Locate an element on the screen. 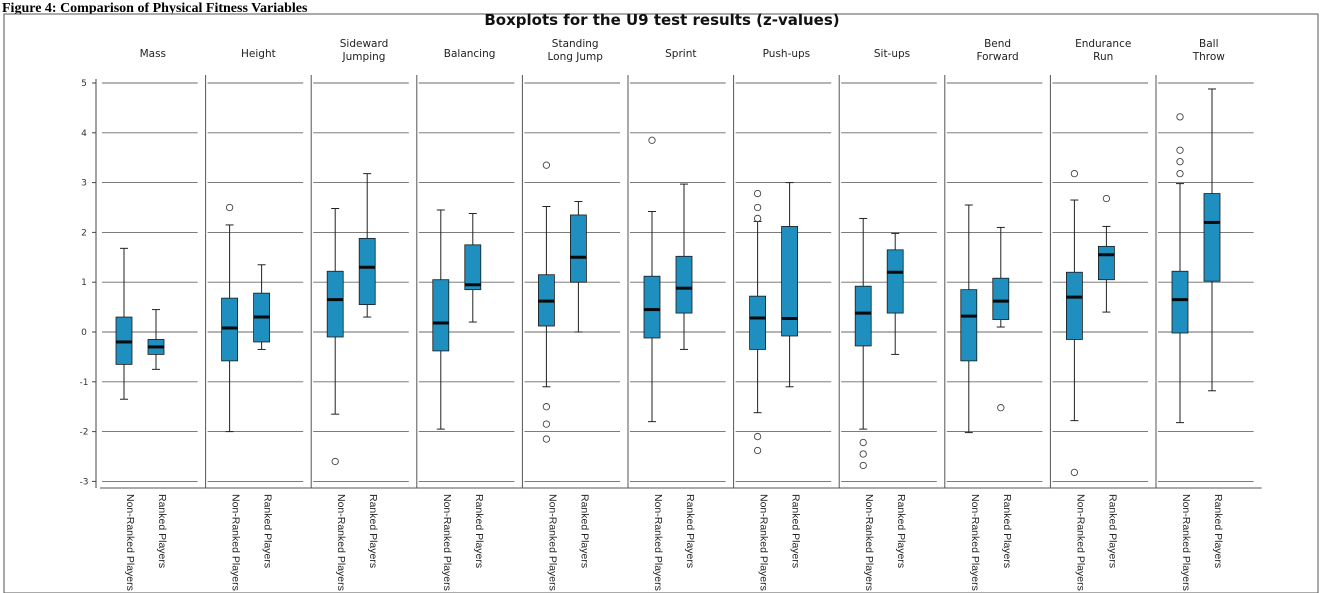 The image size is (1324, 593). panel: Mass Non-Ranked Players Ranked Players is located at coordinates (153, 319).